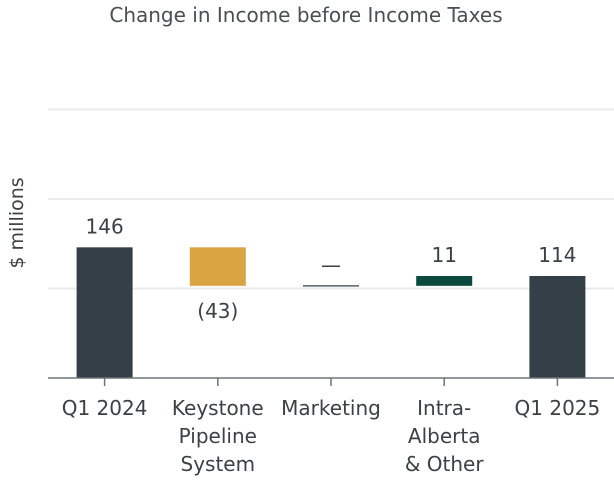  I want to click on data-label-3: —, so click(331, 265).